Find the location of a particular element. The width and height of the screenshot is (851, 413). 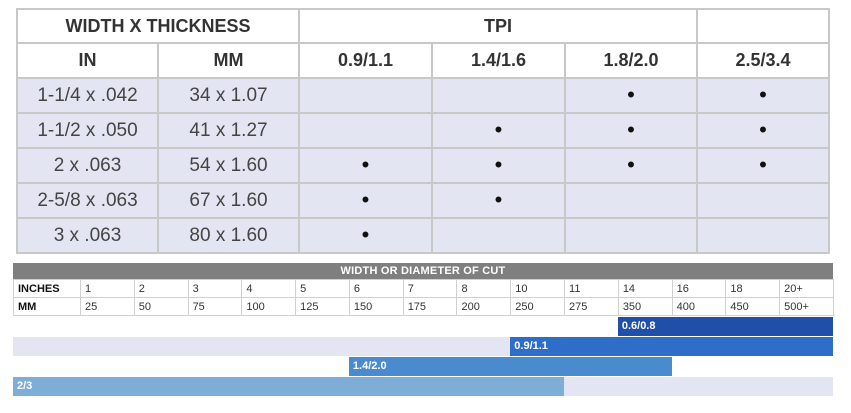

inches-value: 18 is located at coordinates (753, 288).